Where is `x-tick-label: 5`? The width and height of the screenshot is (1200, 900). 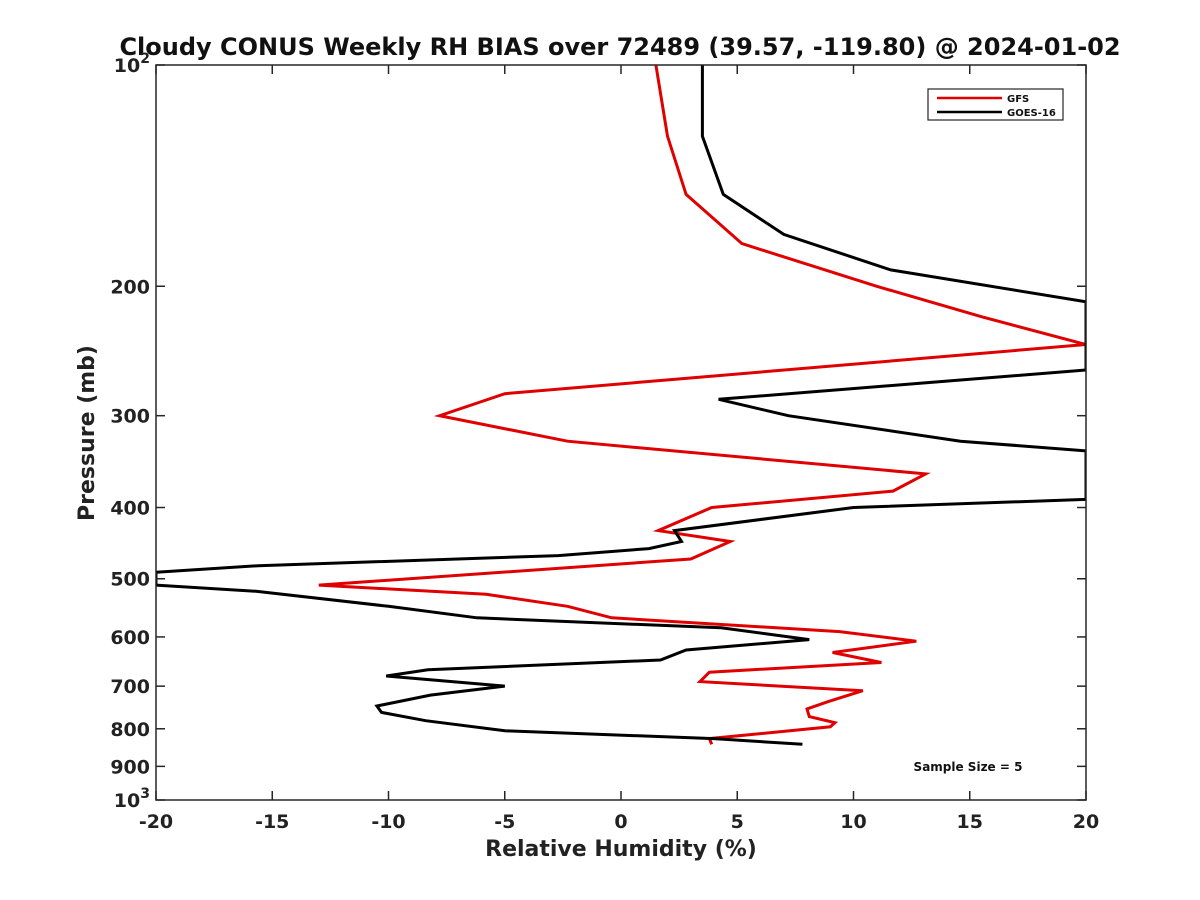
x-tick-label: 5 is located at coordinates (737, 822).